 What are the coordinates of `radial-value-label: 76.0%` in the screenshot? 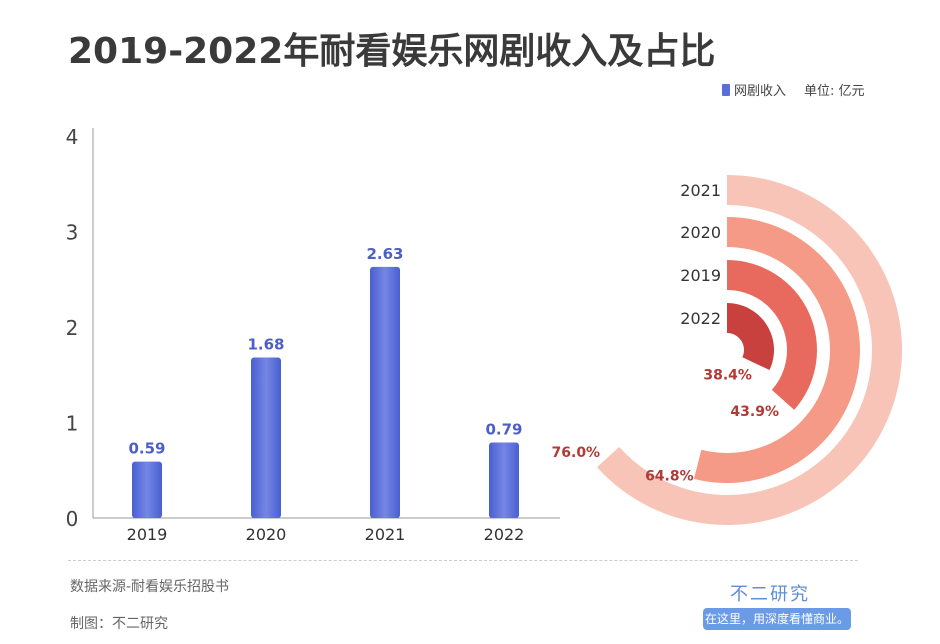 It's located at (576, 453).